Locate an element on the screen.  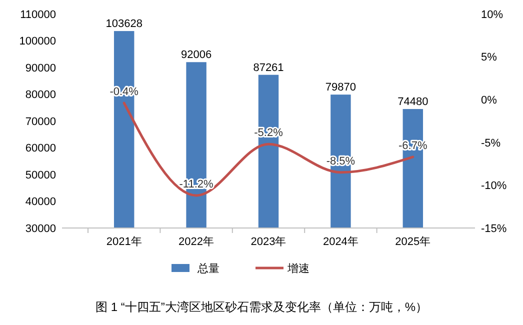
x-tick-label: 2023年 is located at coordinates (268, 242).